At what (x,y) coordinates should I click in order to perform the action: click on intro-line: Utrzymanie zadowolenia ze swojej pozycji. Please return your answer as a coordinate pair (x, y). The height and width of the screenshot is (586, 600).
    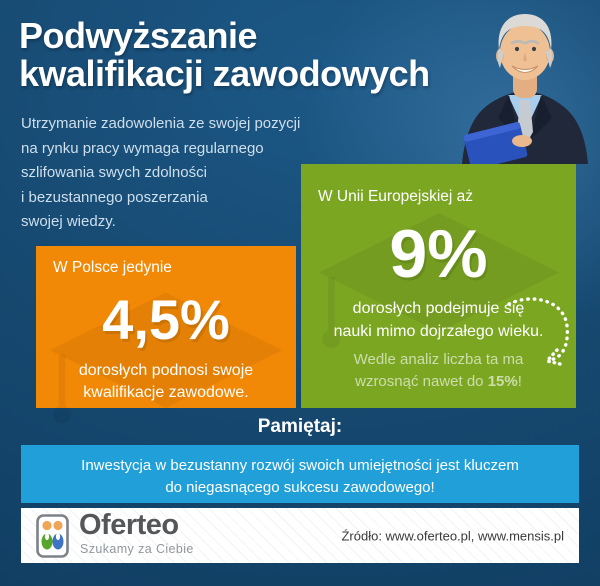
    Looking at the image, I should click on (161, 123).